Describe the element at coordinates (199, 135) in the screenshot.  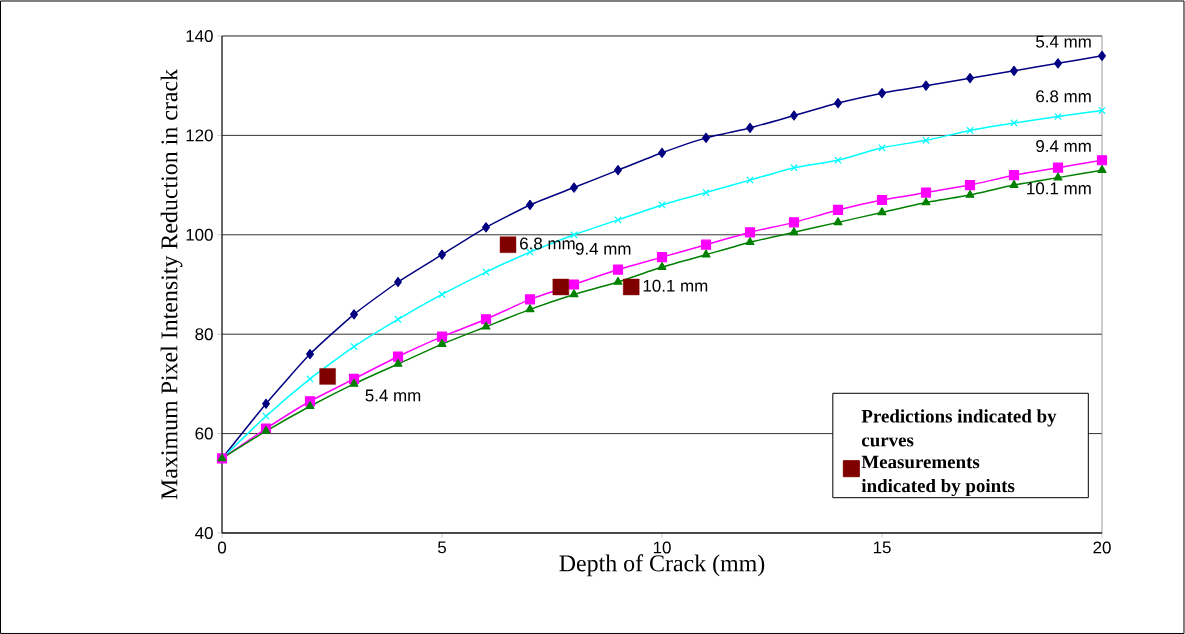
I see `y-tick-label: 120` at that location.